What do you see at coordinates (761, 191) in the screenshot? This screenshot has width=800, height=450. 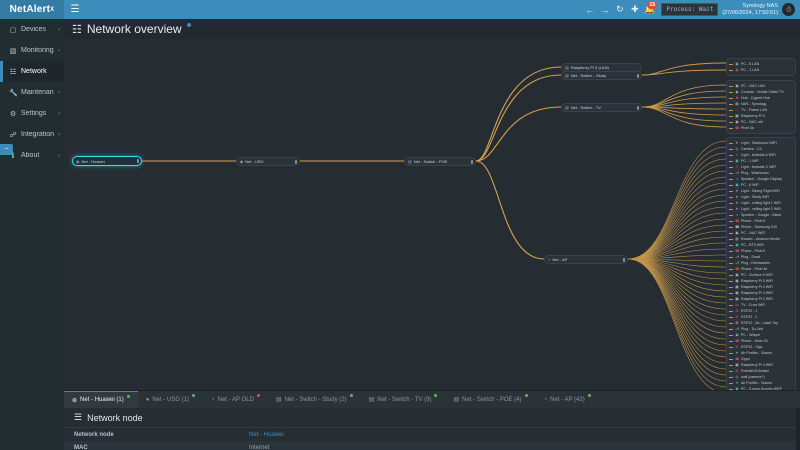 I see `list-item: ☀ Light - Dining Right WiFi` at bounding box center [761, 191].